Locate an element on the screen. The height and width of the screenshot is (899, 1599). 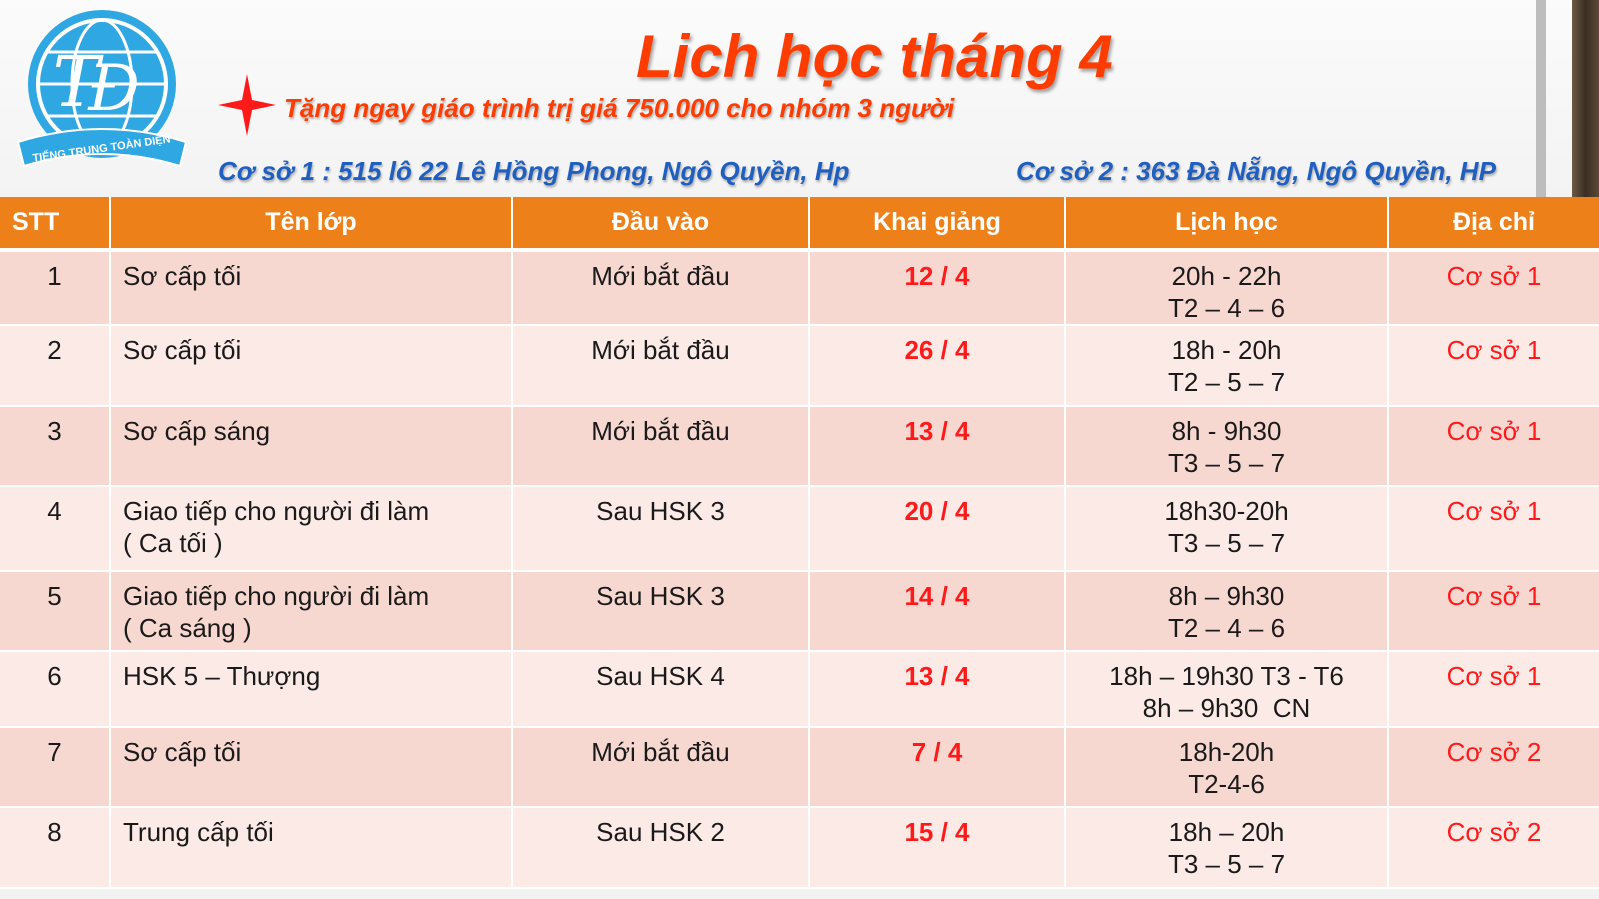
svg-text: Đ is located at coordinates (113, 89).